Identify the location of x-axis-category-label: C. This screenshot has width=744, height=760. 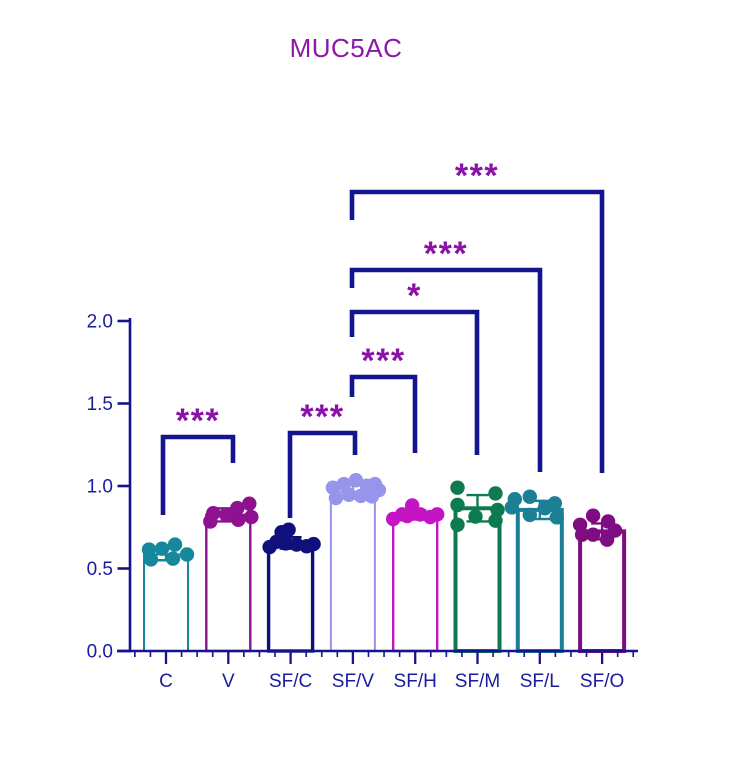
(166, 681).